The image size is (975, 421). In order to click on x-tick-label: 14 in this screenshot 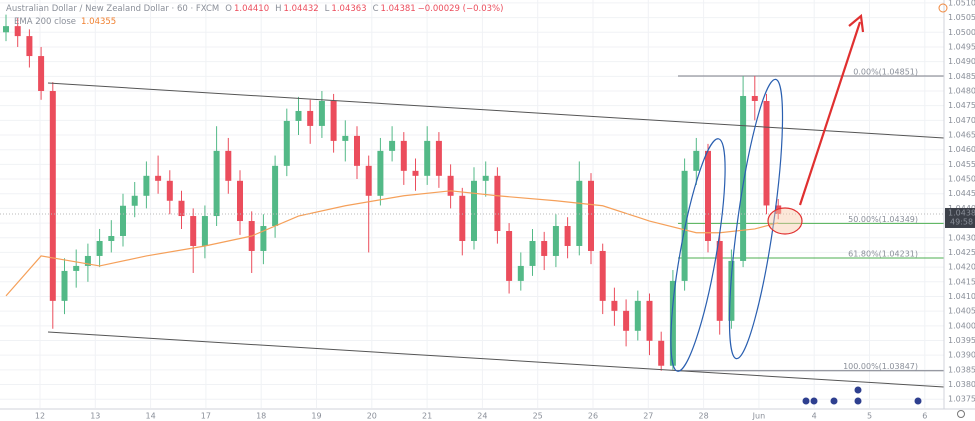, I will do `click(151, 416)`.